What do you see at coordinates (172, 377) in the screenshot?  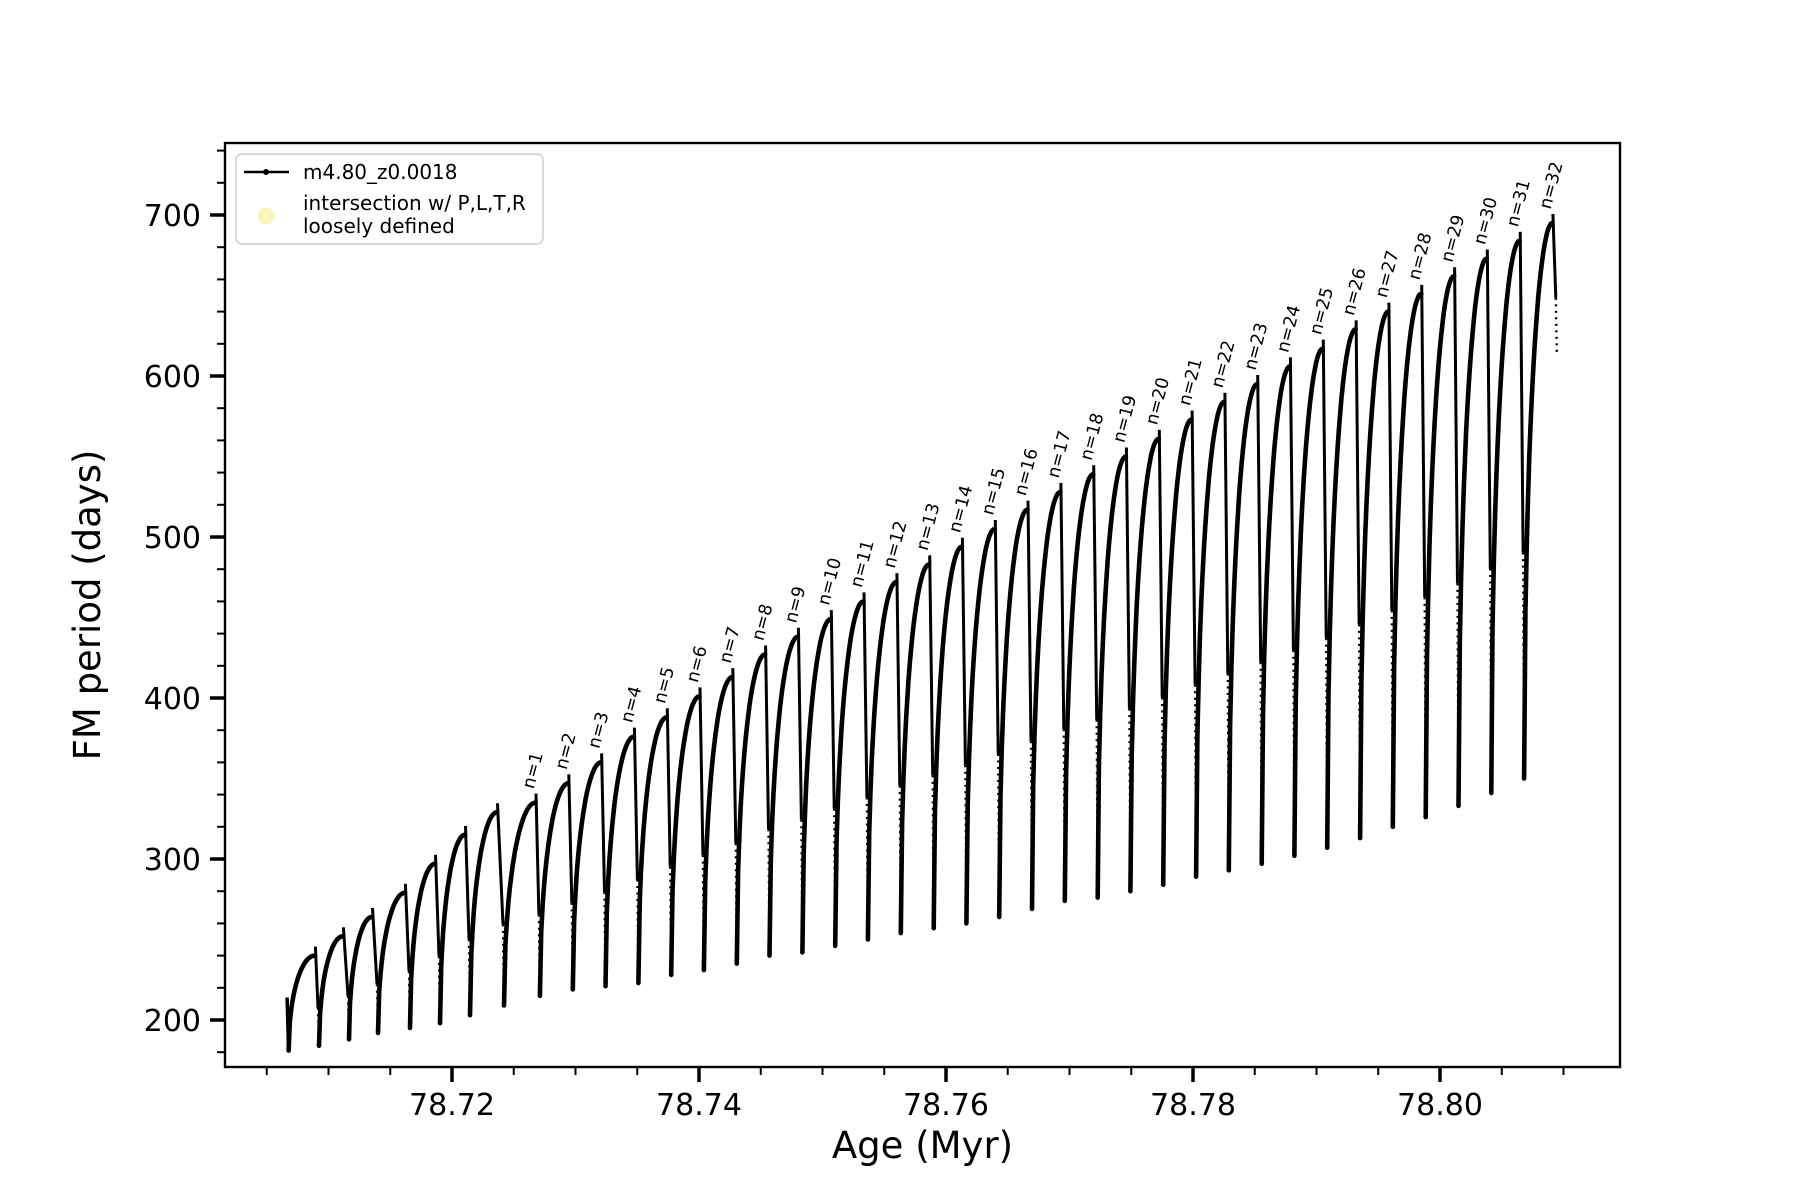 I see `y-tick-label: 600` at bounding box center [172, 377].